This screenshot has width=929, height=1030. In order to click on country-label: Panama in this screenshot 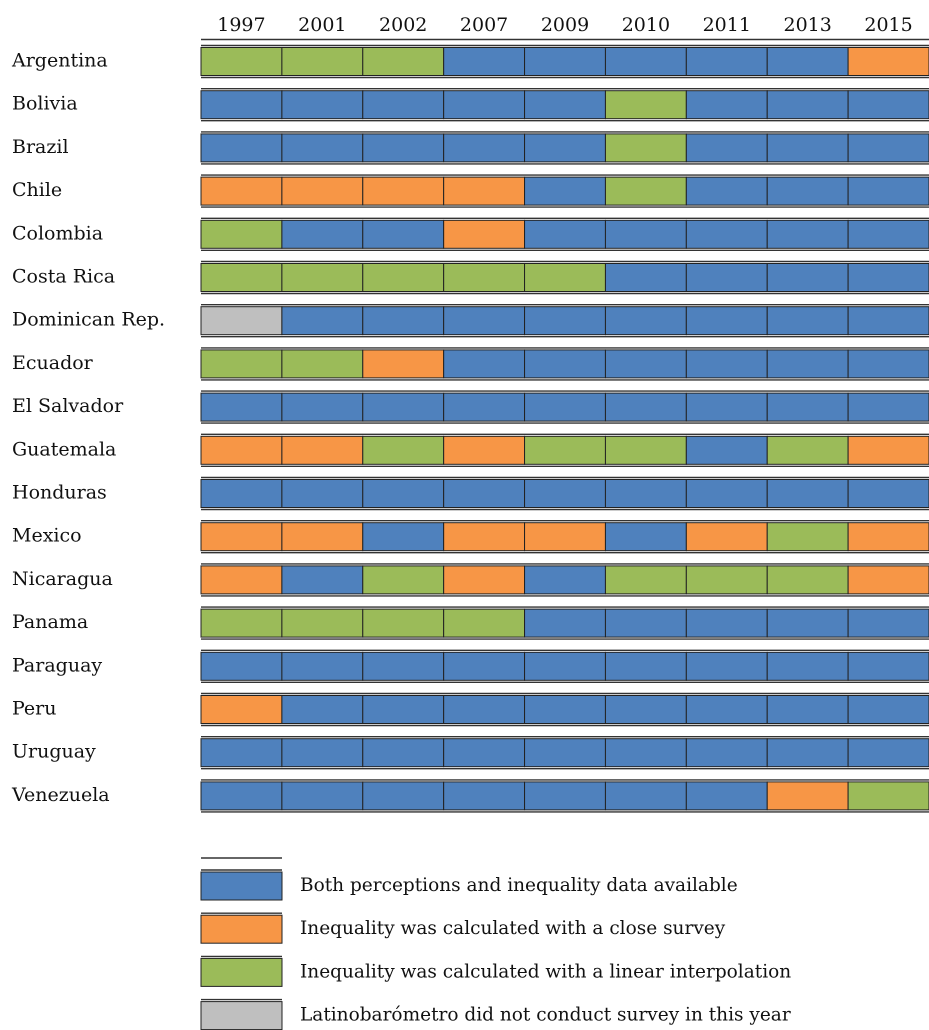, I will do `click(50, 622)`.